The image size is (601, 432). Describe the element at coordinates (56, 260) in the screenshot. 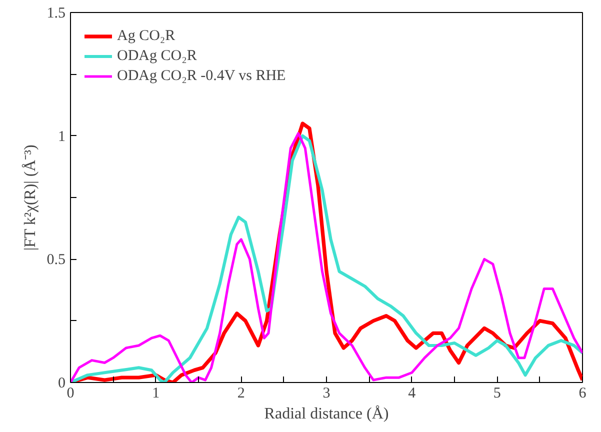

I see `y-tick-label: 0.5` at that location.